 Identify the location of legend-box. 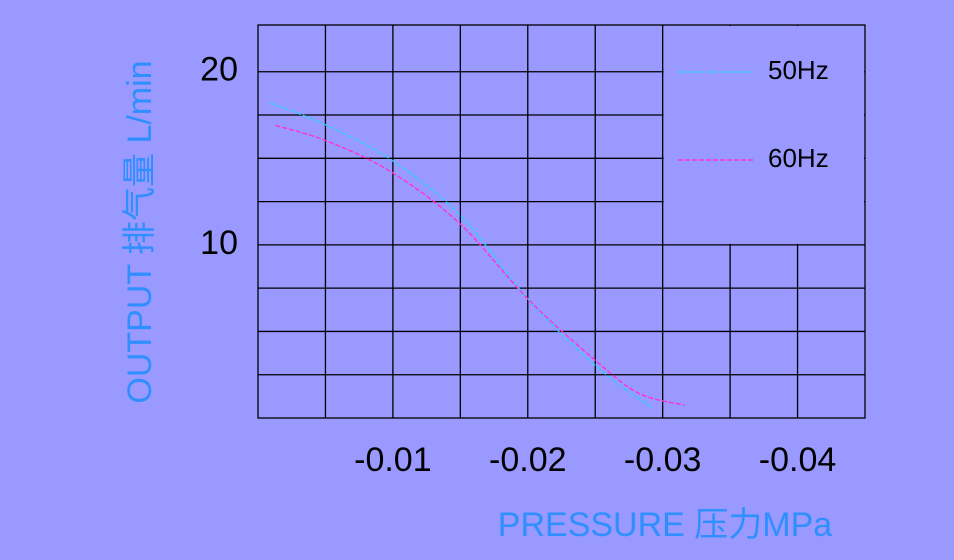
(763, 135).